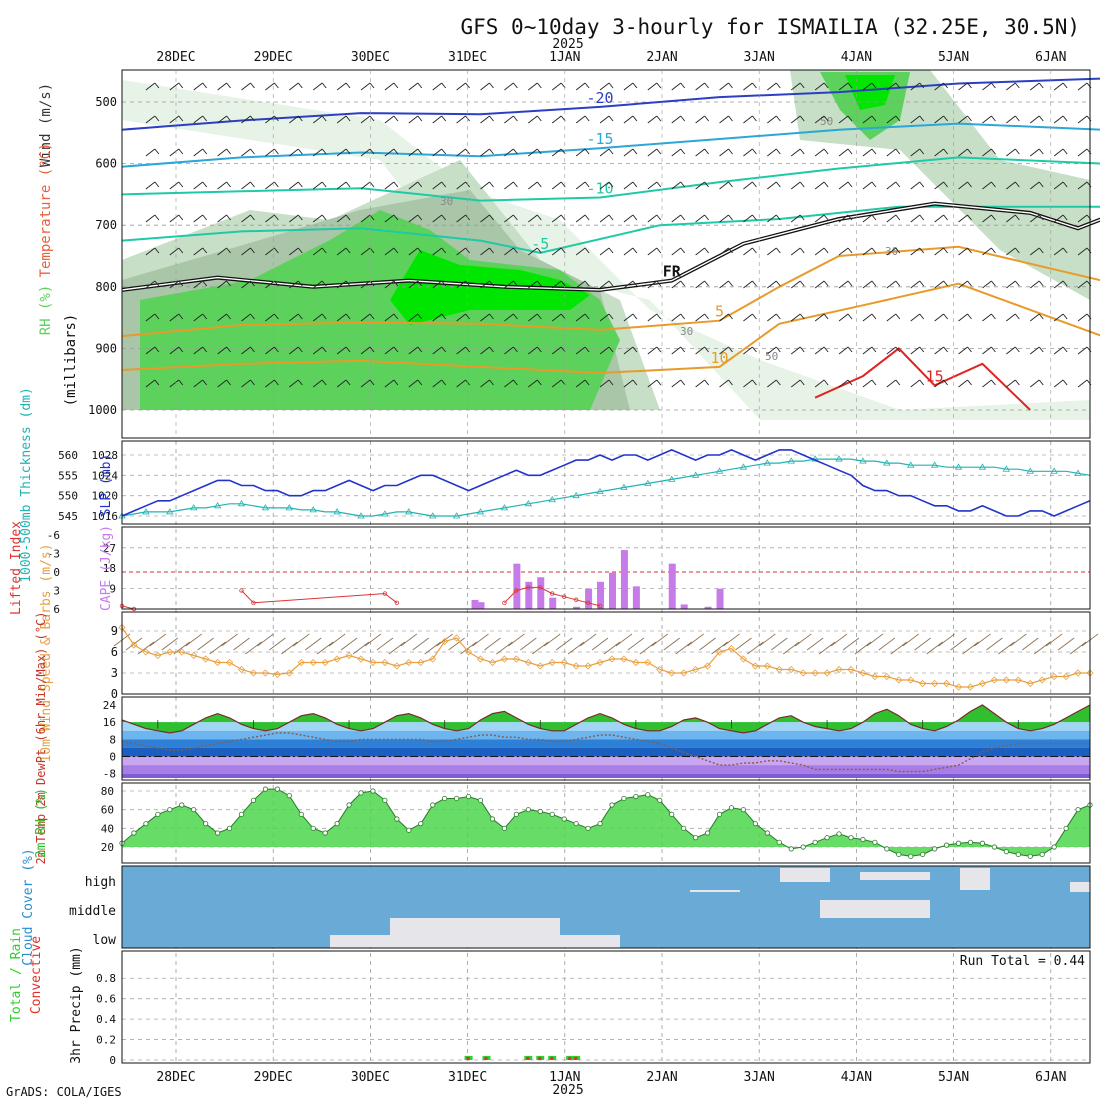 This screenshot has height=1100, width=1100. I want to click on temp-band, so click(606, 761).